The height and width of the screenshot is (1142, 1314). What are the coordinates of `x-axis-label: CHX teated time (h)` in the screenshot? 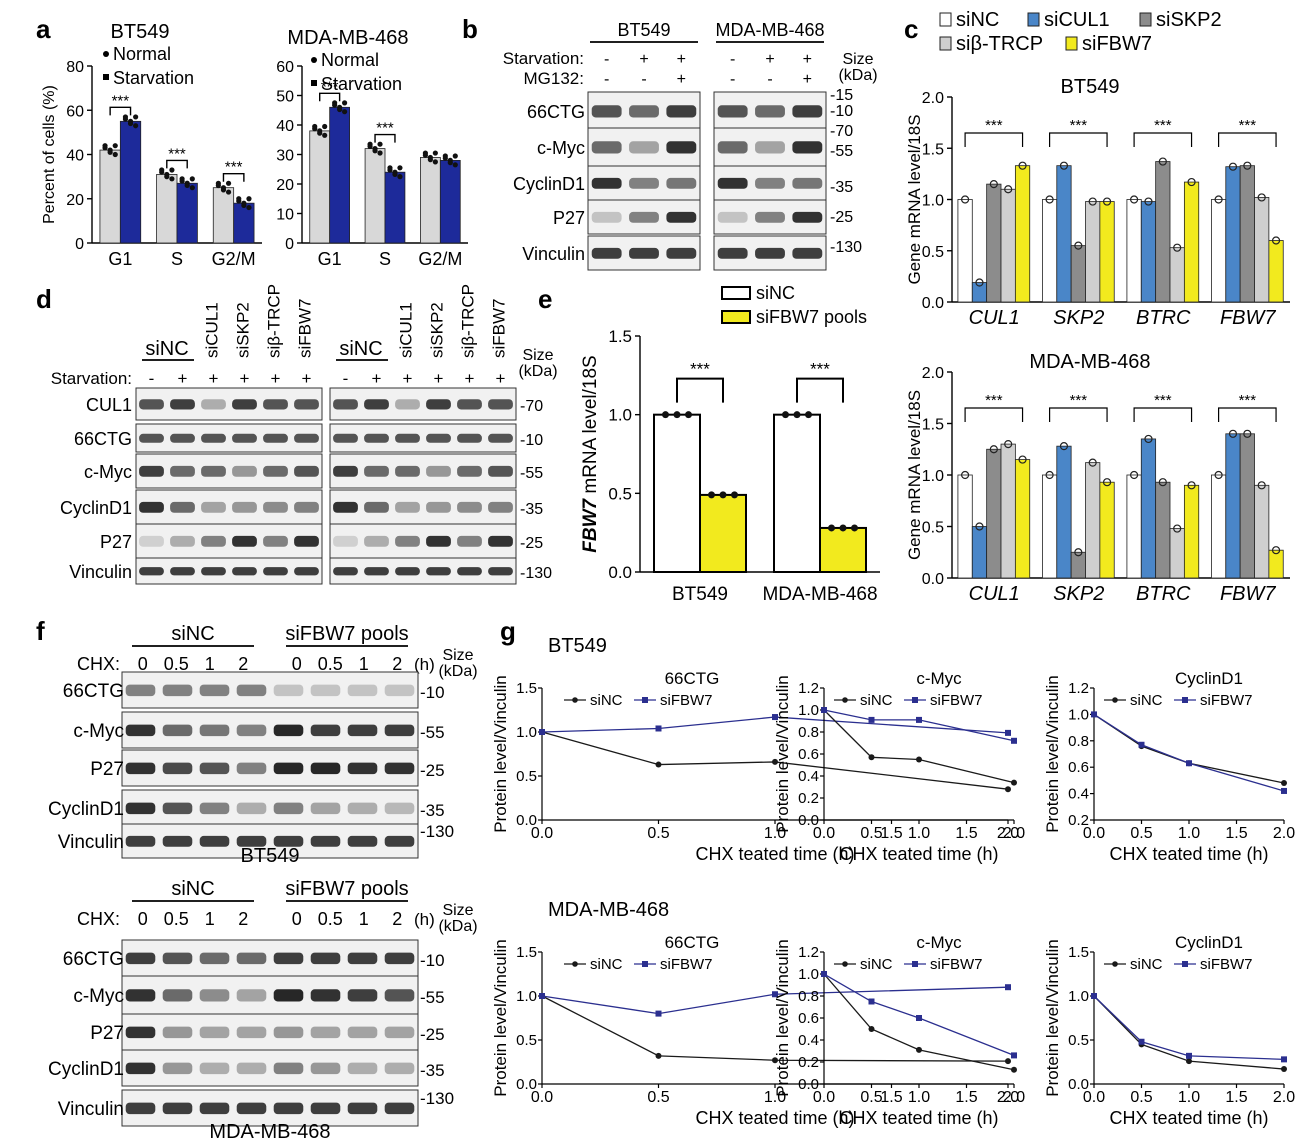 It's located at (774, 1118).